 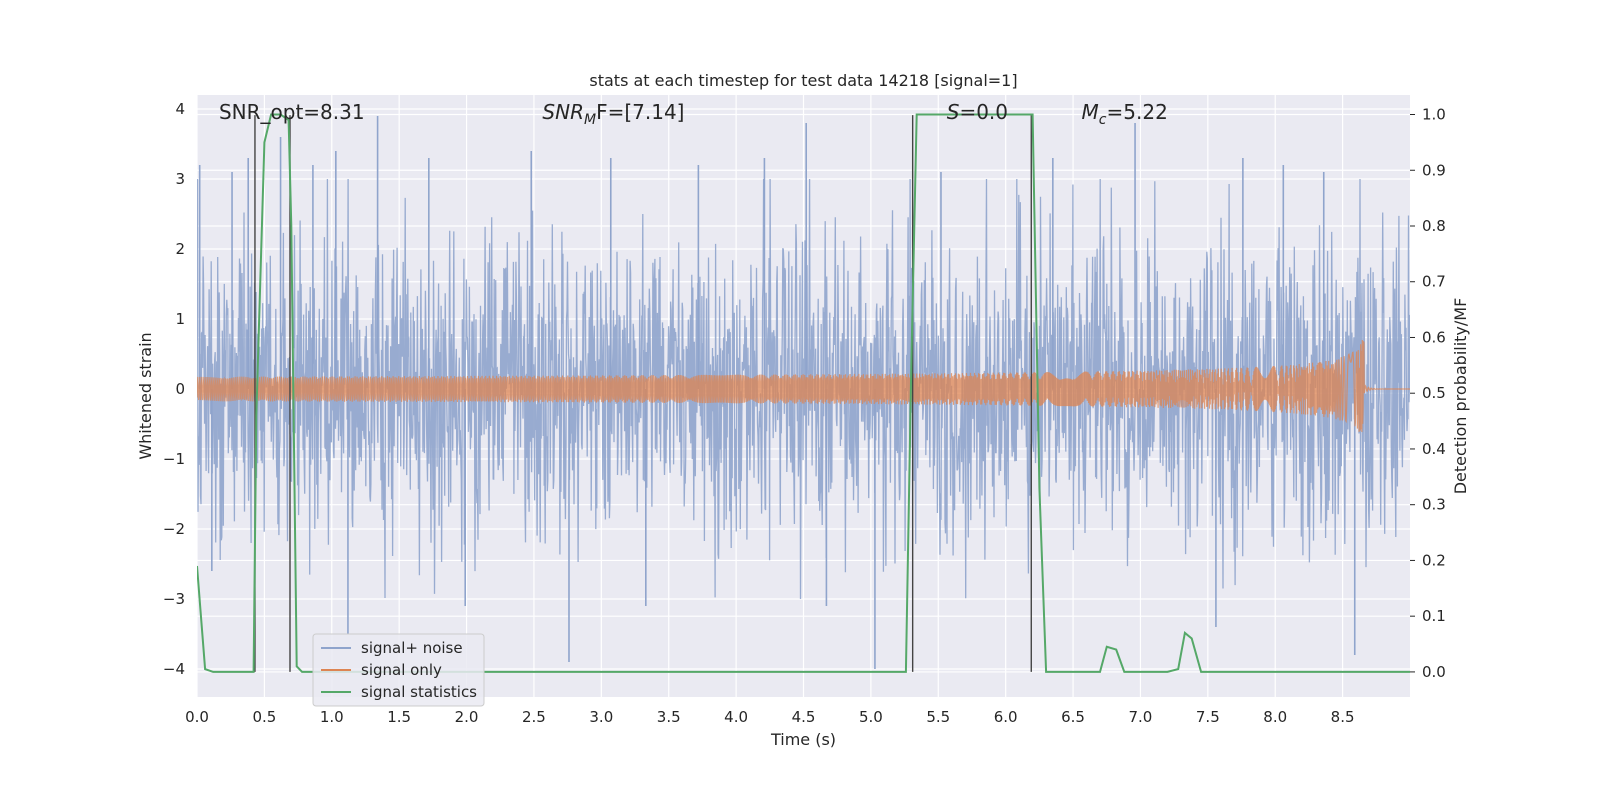 I want to click on x-tick-label: 1.0, so click(x=332, y=717).